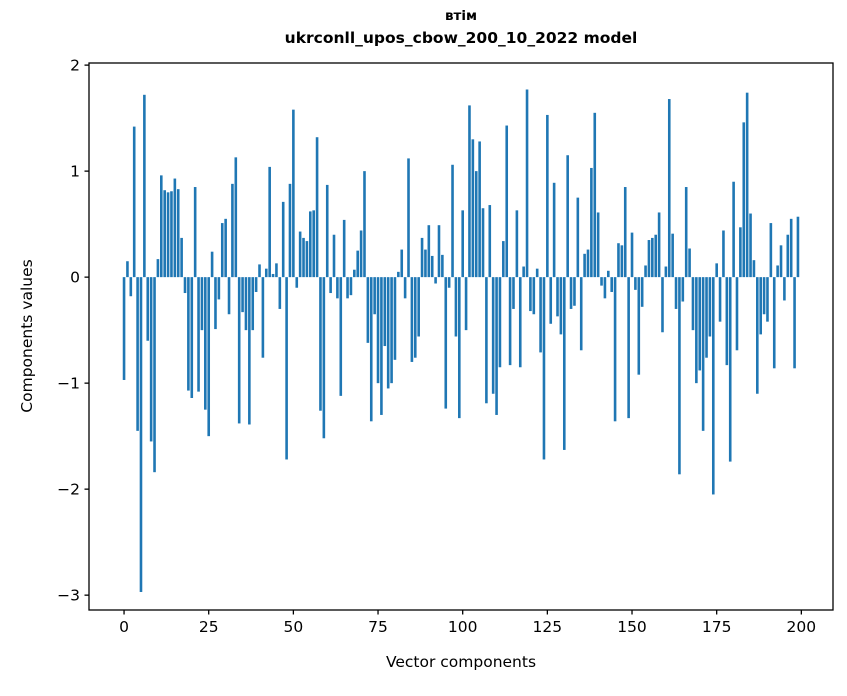 This screenshot has width=847, height=696. What do you see at coordinates (27, 336) in the screenshot?
I see `y-axis-label: Components values` at bounding box center [27, 336].